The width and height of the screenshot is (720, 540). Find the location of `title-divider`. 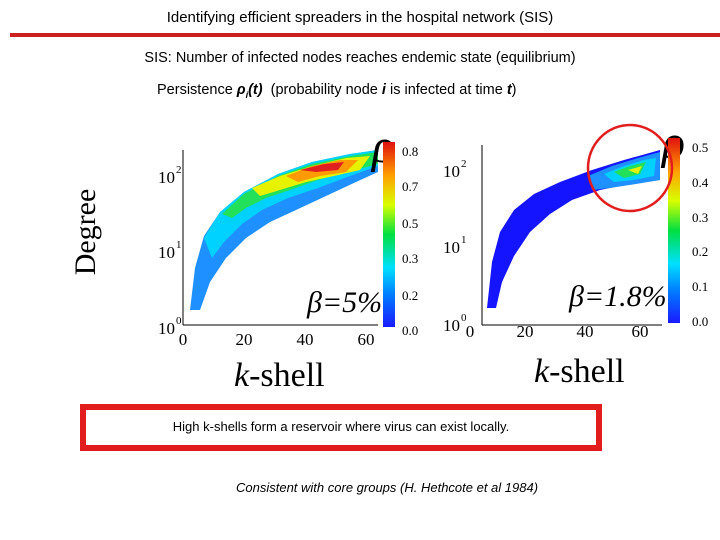

title-divider is located at coordinates (365, 35).